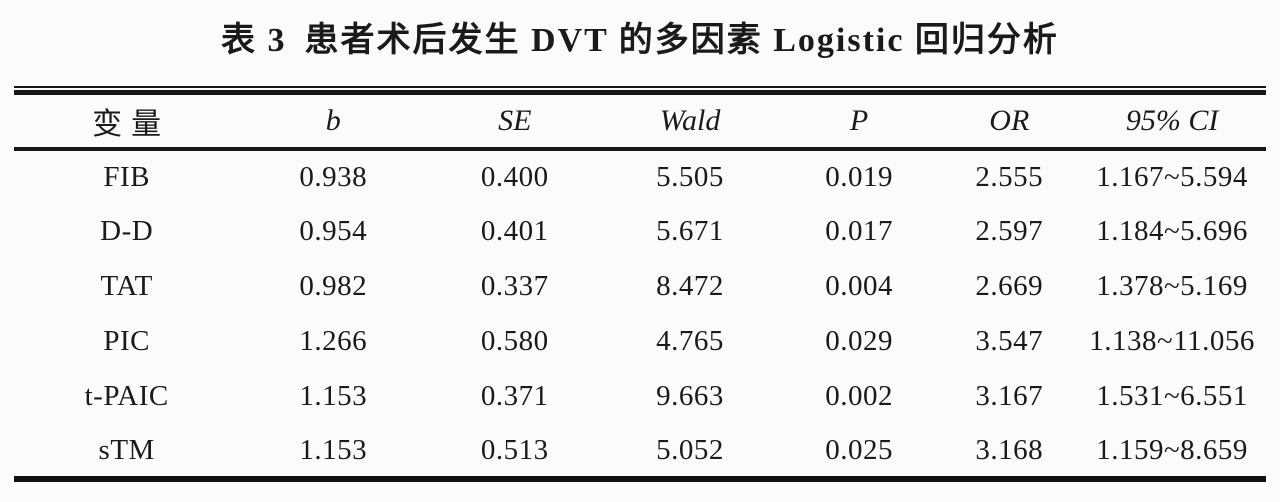 The height and width of the screenshot is (502, 1280). Describe the element at coordinates (640, 90) in the screenshot. I see `table-top-rule` at that location.